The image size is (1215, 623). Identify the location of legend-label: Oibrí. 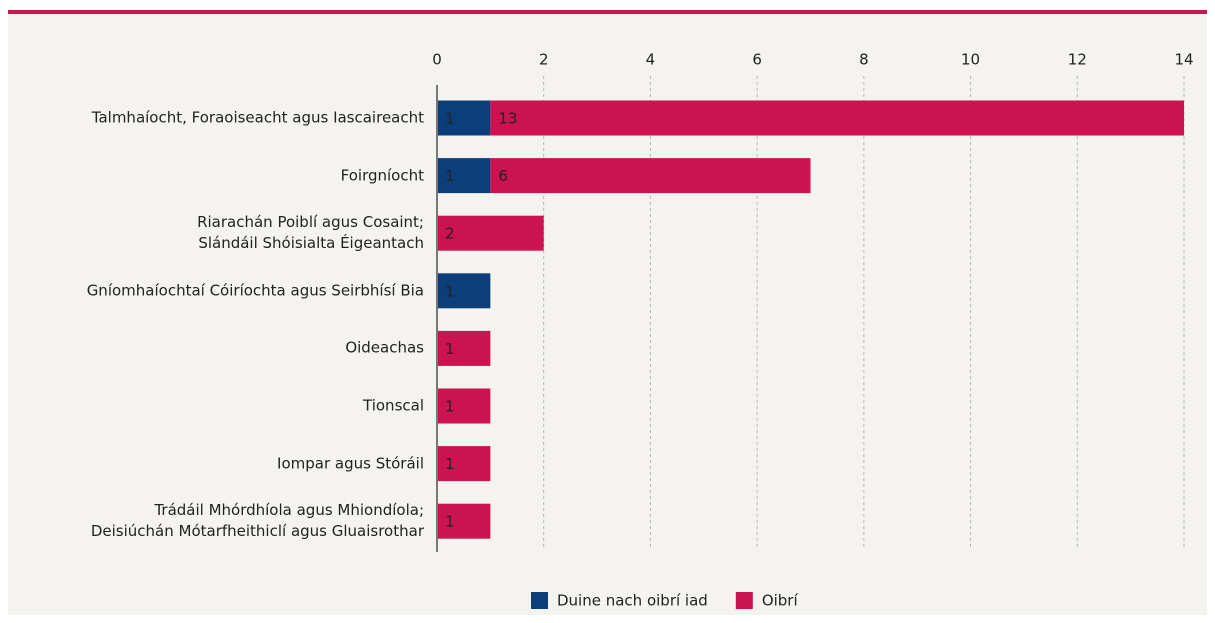
(780, 601).